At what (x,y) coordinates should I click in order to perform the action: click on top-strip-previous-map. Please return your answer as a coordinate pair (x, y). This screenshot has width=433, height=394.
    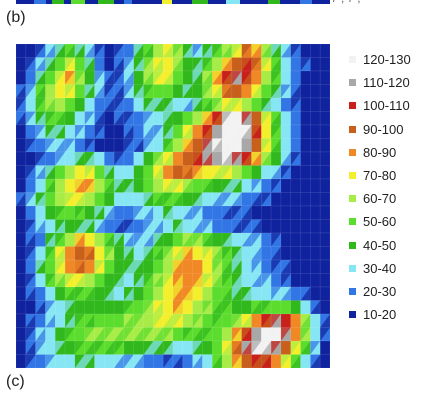
    Looking at the image, I should click on (173, 2).